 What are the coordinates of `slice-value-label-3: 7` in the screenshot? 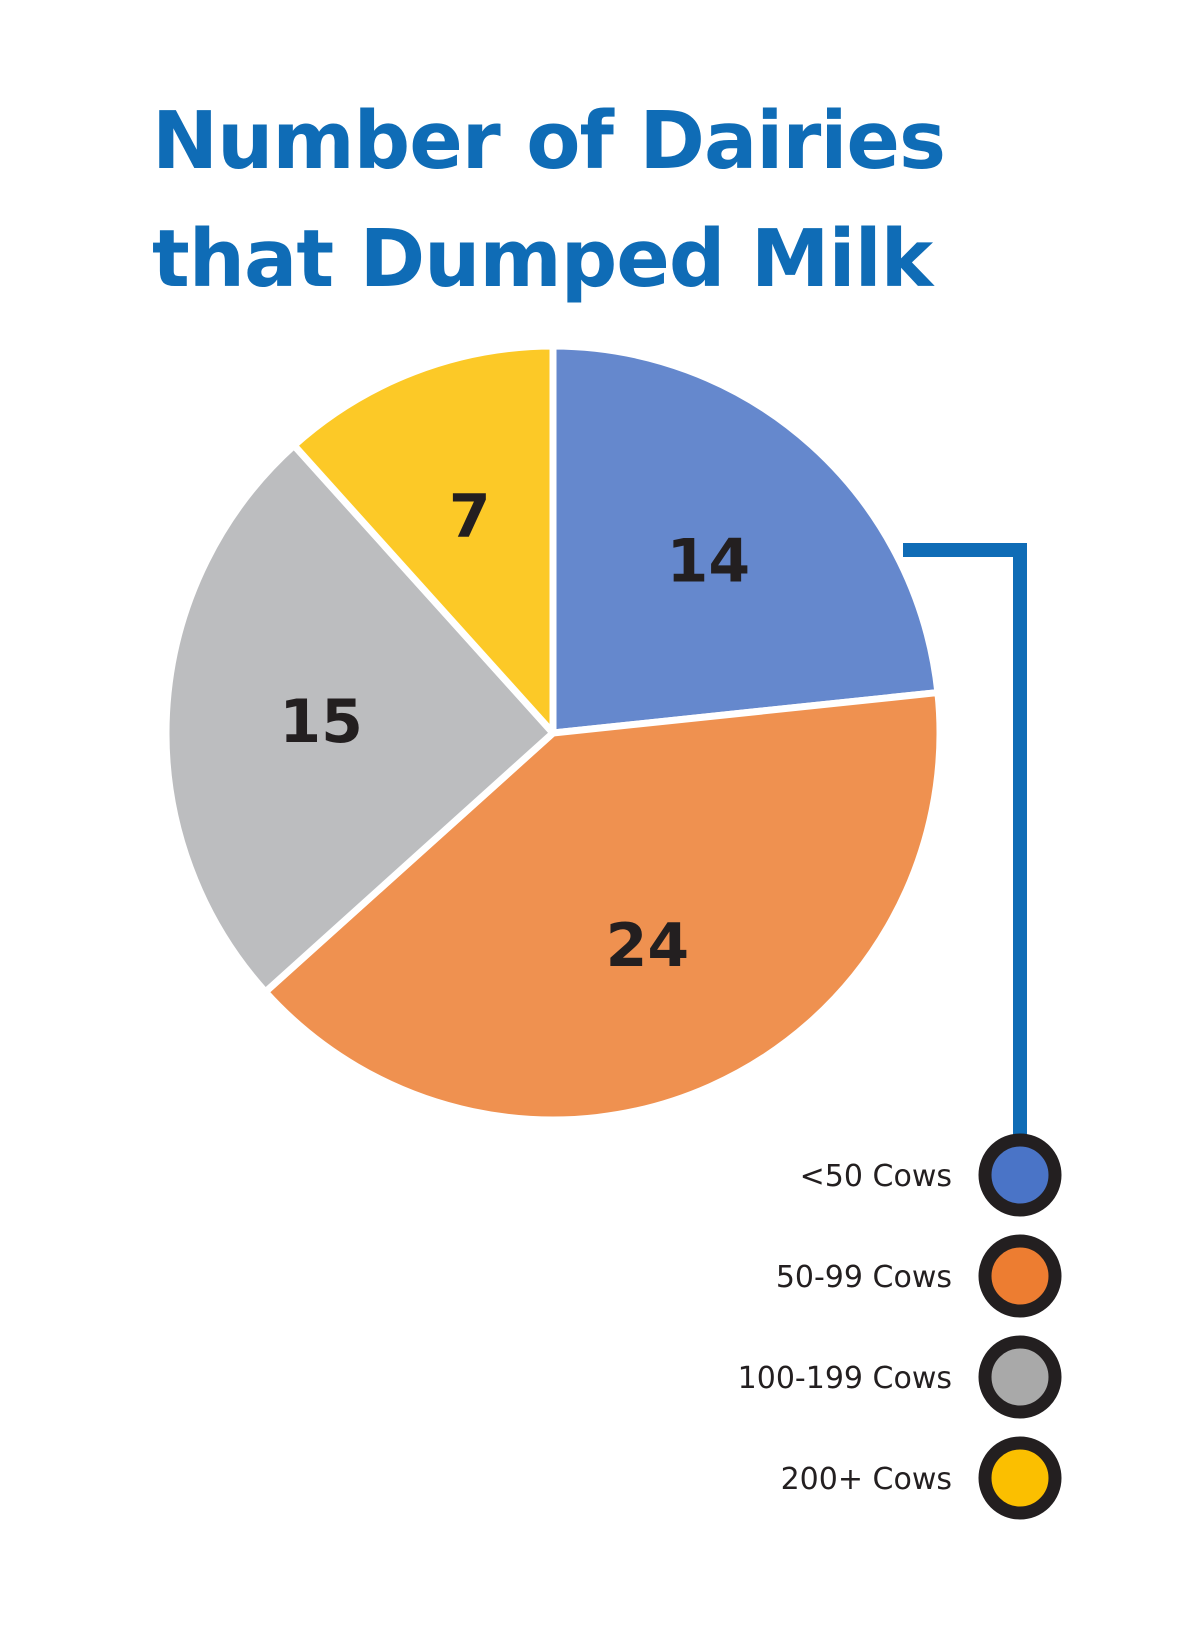 It's located at (470, 517).